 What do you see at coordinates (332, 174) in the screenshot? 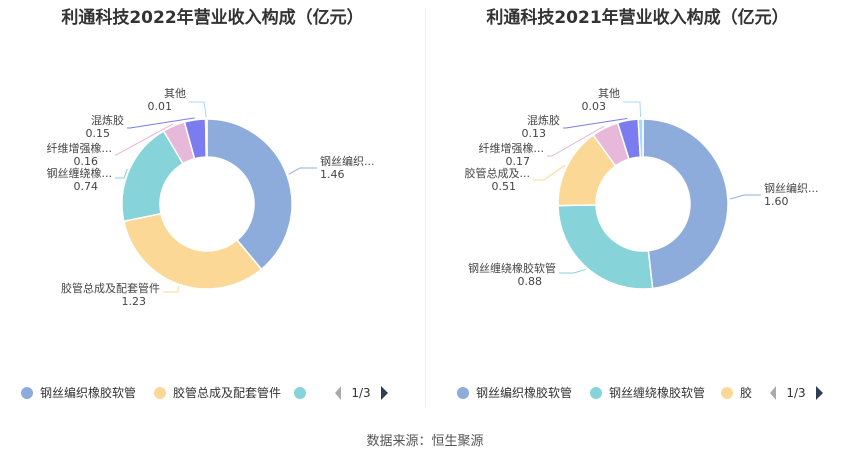
I see `slice-value-label-1: 1.46` at bounding box center [332, 174].